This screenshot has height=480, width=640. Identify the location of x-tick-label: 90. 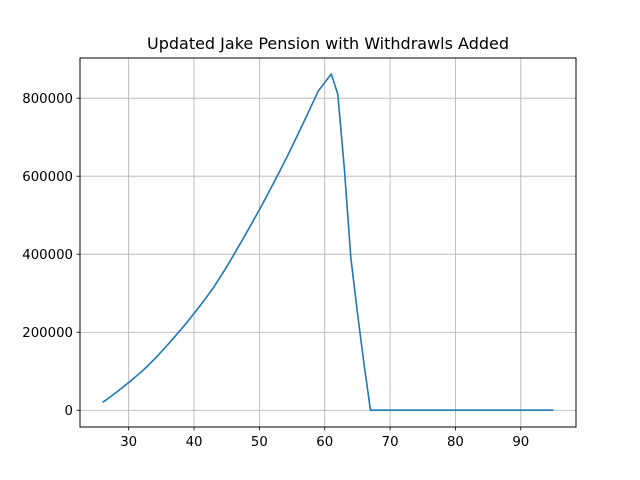
(520, 442).